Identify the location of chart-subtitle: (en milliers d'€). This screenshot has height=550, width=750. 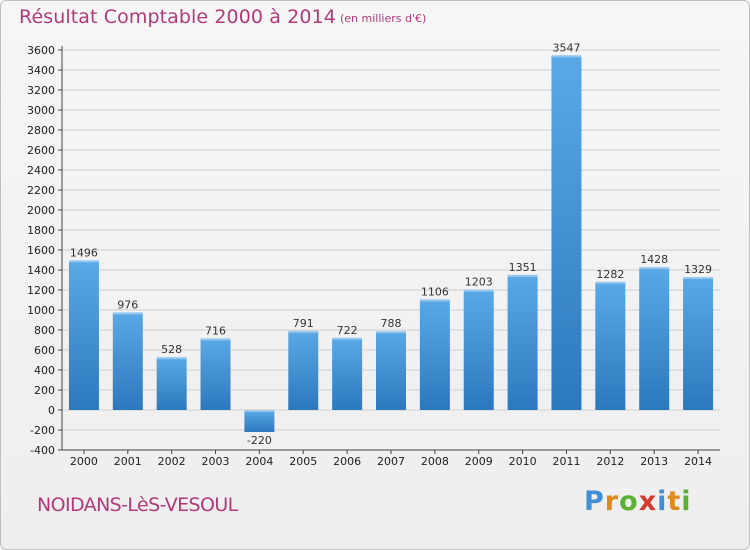
(383, 18).